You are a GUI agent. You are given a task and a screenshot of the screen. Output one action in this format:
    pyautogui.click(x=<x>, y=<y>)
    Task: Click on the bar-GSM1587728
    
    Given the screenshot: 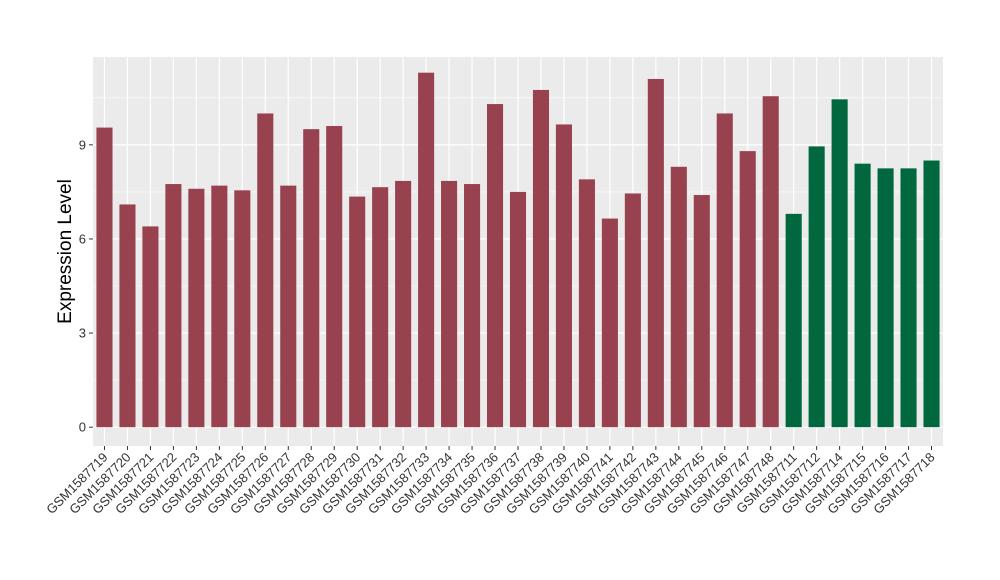 What is the action you would take?
    pyautogui.click(x=311, y=278)
    